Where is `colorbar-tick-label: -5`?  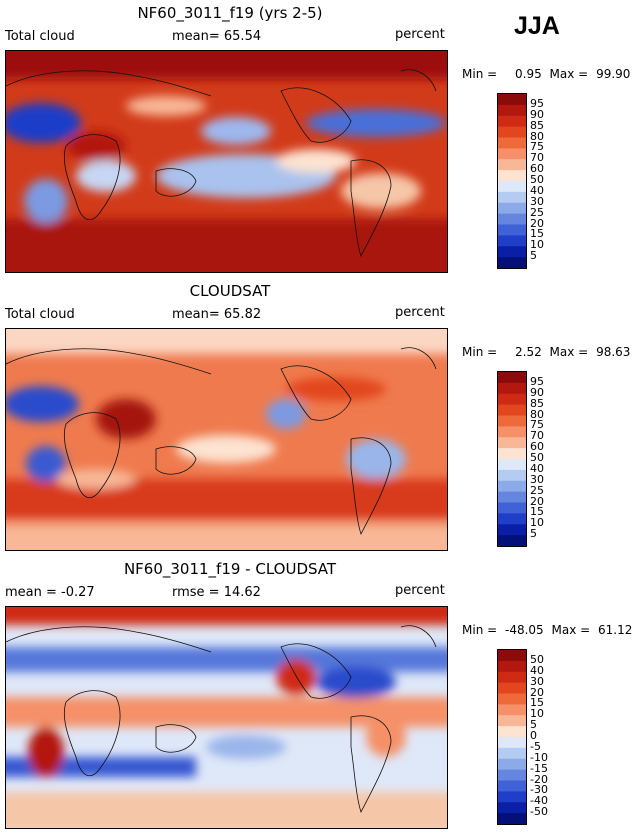
colorbar-tick-label: -5 is located at coordinates (535, 746).